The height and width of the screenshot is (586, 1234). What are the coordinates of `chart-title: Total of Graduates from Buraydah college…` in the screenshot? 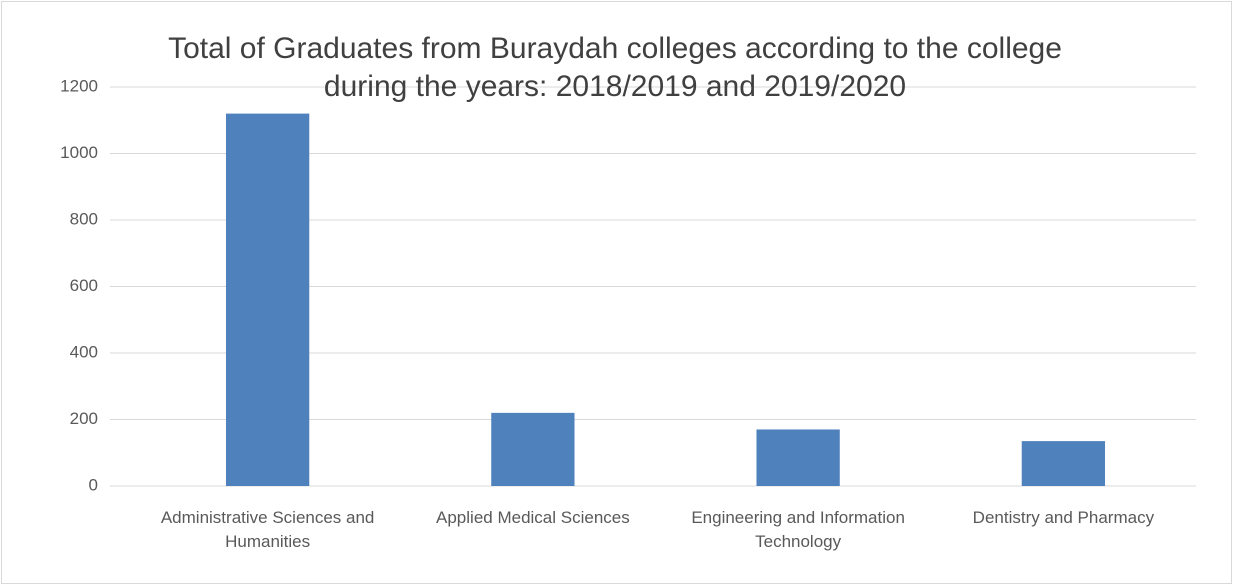 It's located at (615, 67).